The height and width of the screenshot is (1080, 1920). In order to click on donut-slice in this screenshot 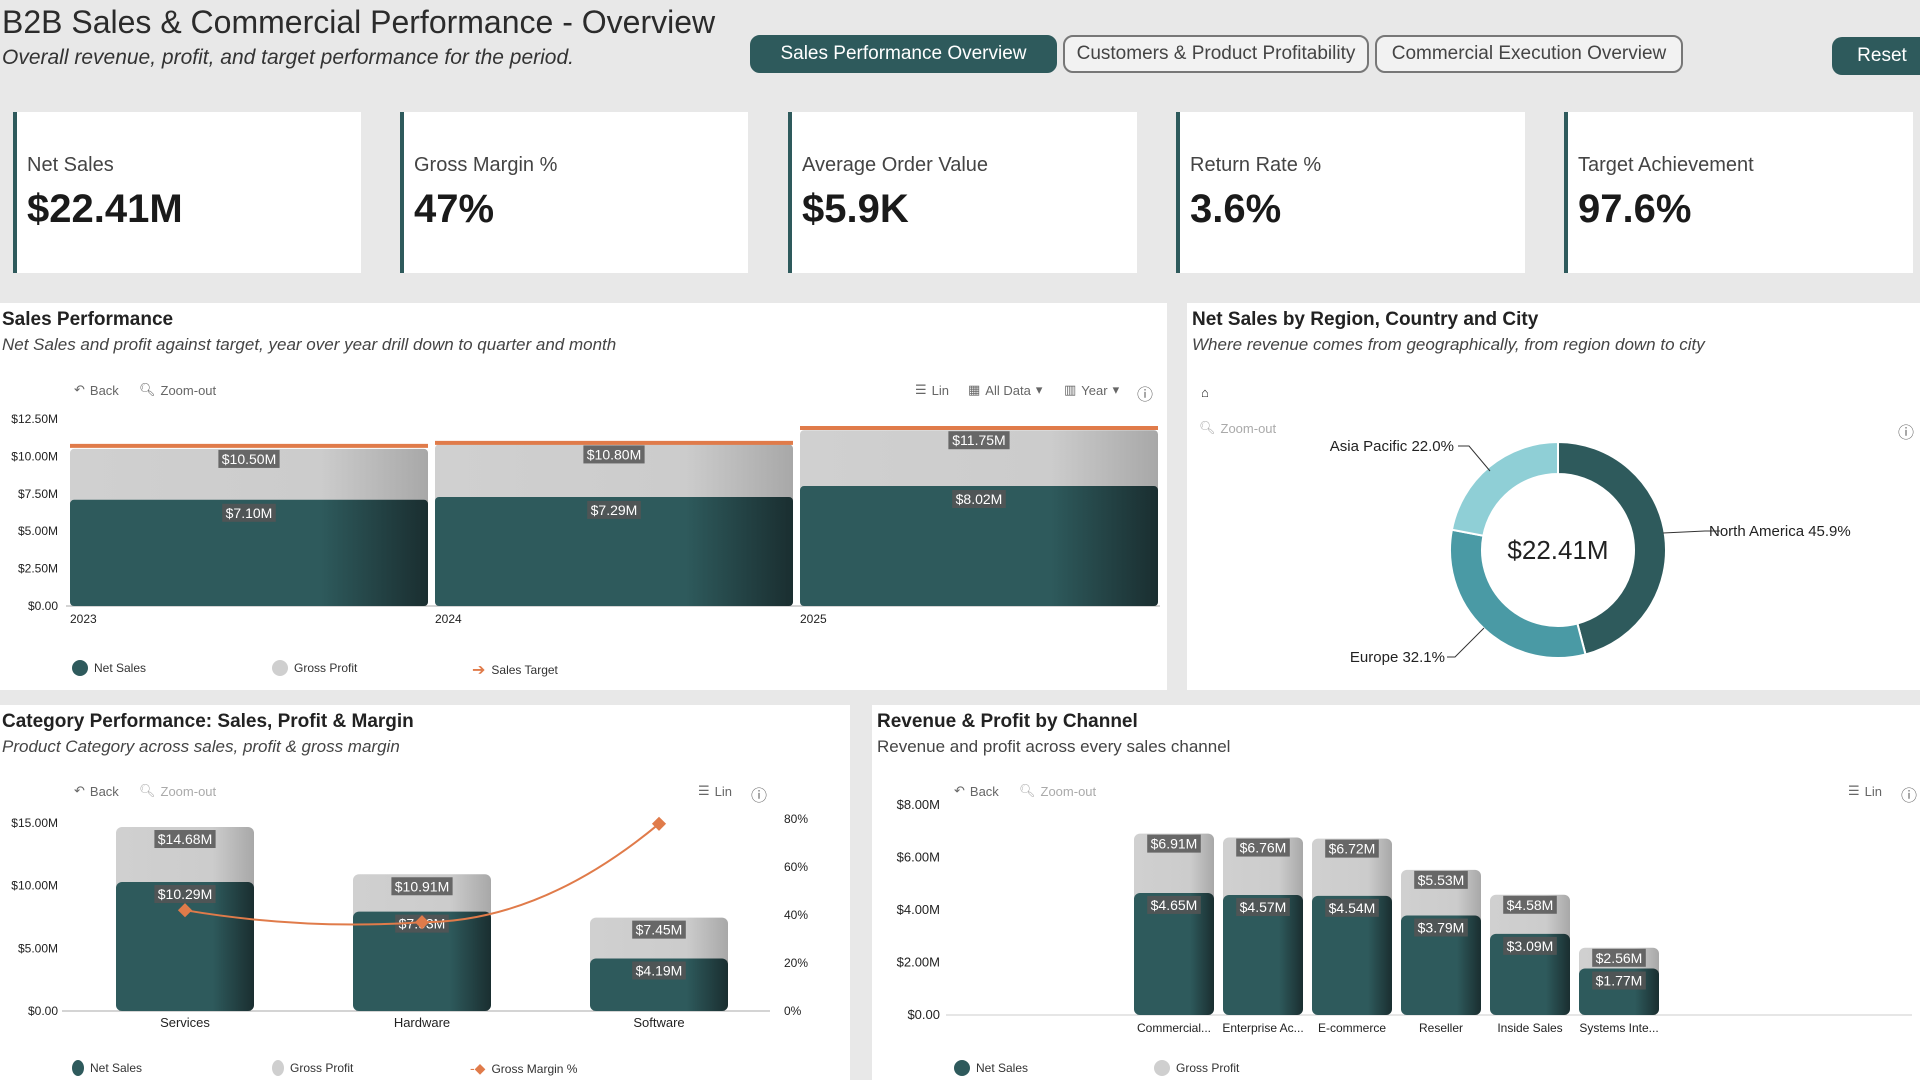, I will do `click(1504, 488)`.